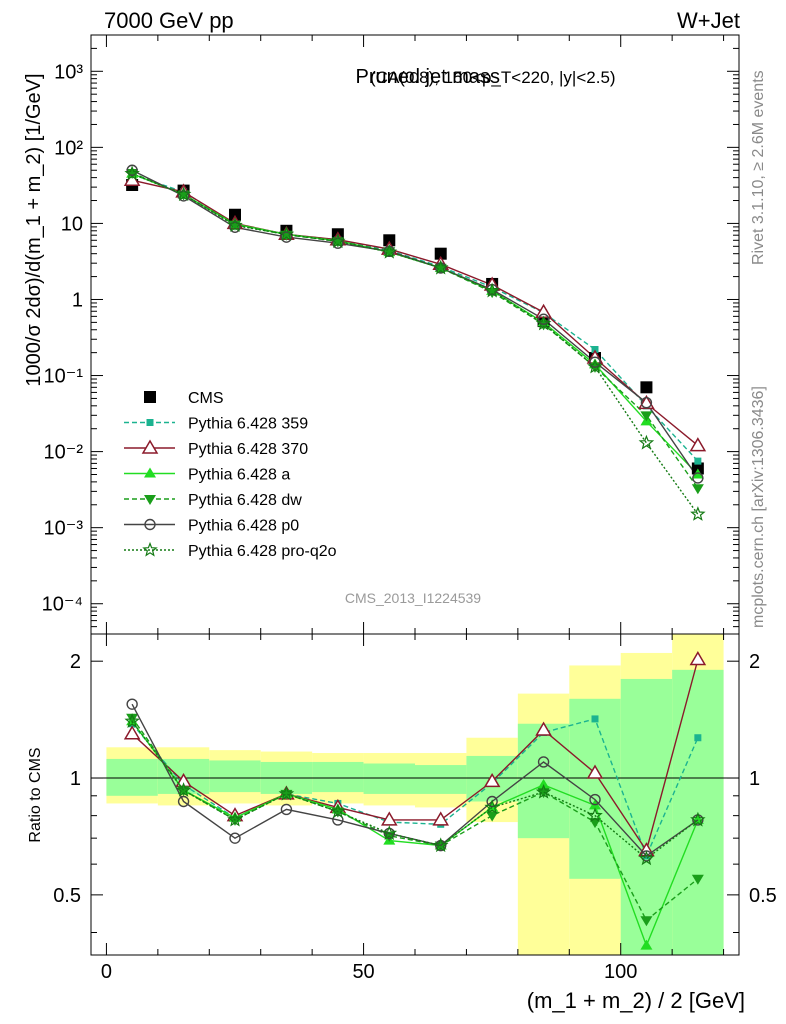  What do you see at coordinates (763, 896) in the screenshot?
I see `ratio-tick-label-right-0: 0.5` at bounding box center [763, 896].